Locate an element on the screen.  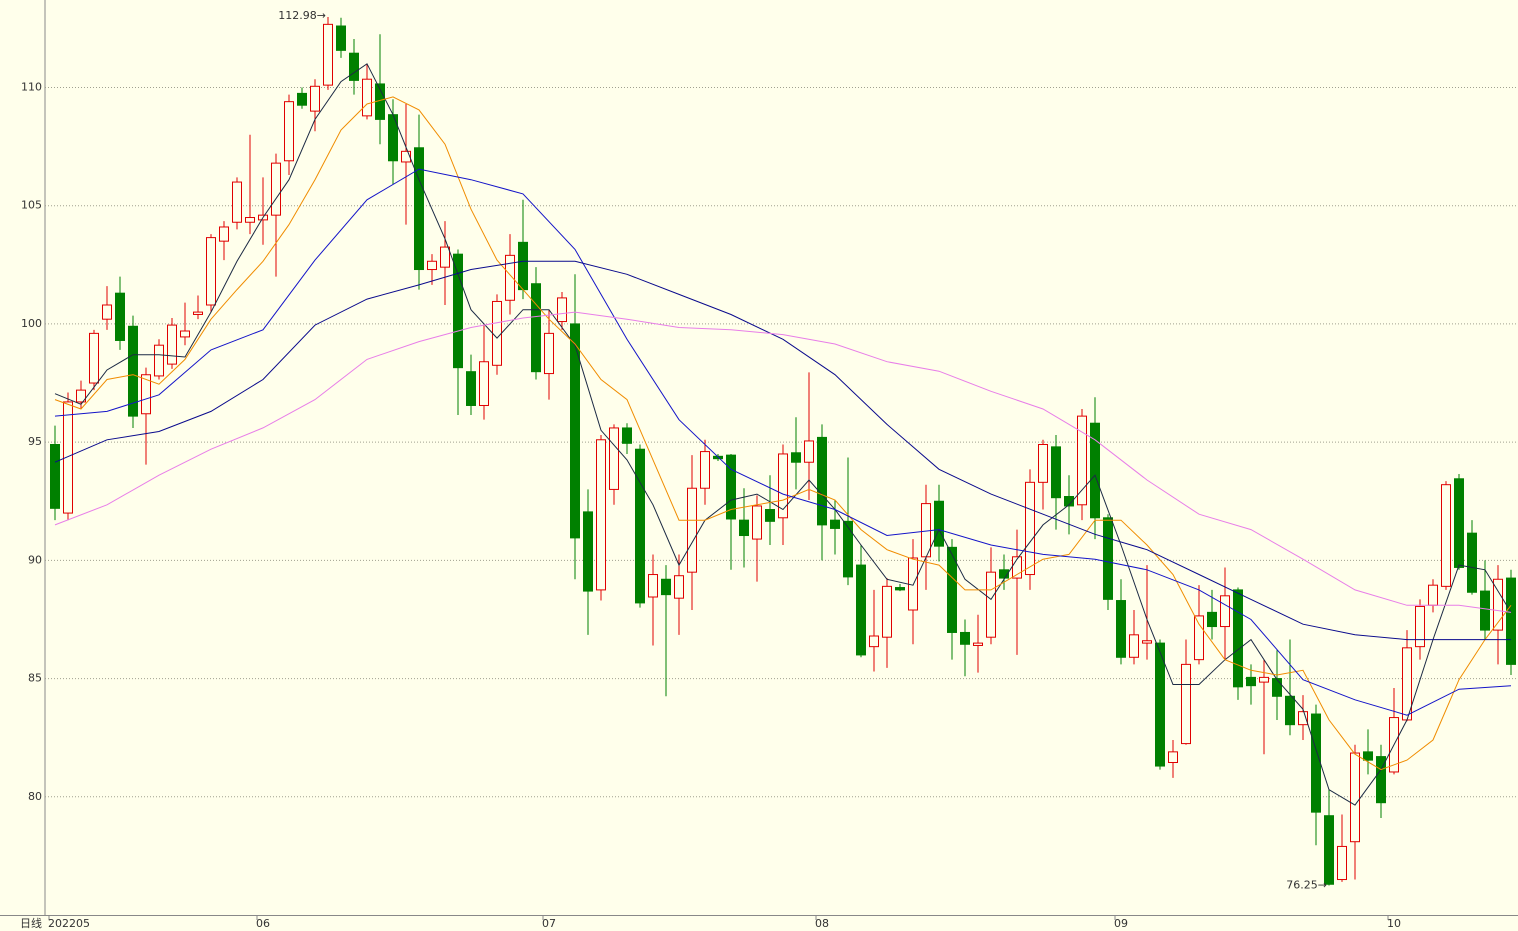
y-tick-label: 105 is located at coordinates (31, 205).